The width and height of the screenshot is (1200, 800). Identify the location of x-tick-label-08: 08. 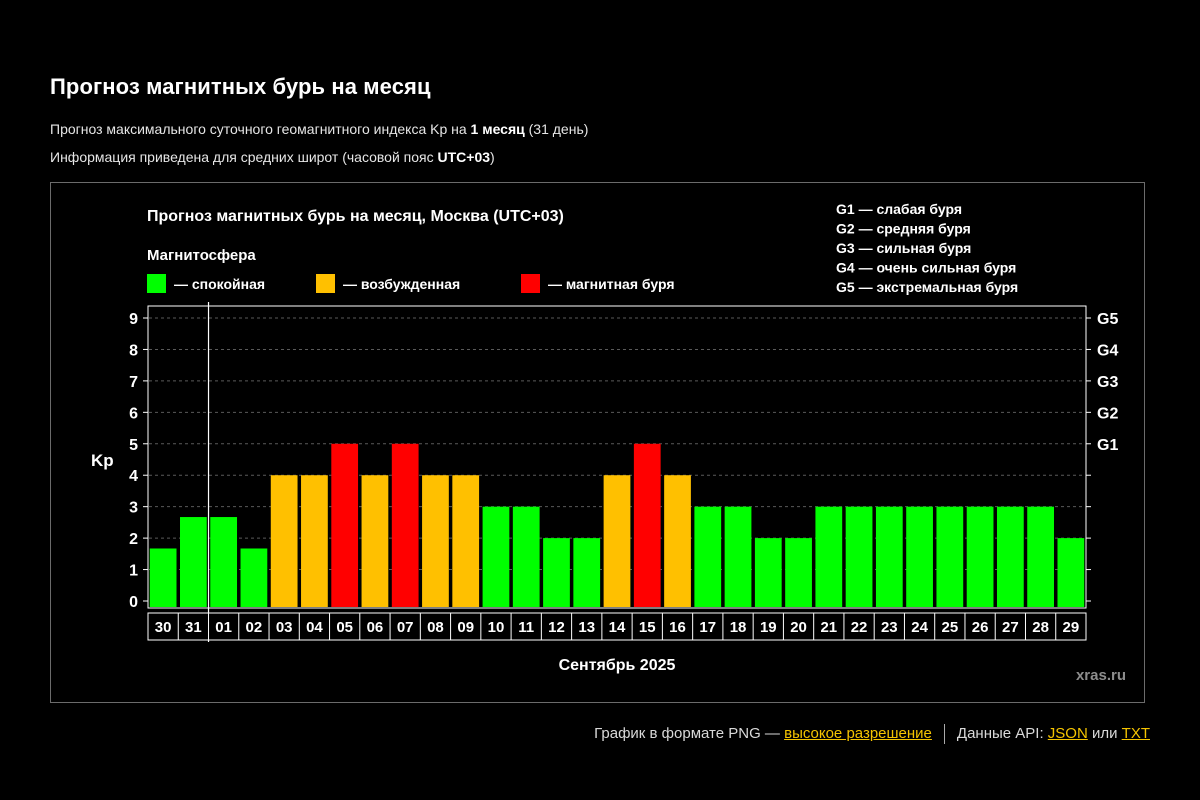
(435, 627).